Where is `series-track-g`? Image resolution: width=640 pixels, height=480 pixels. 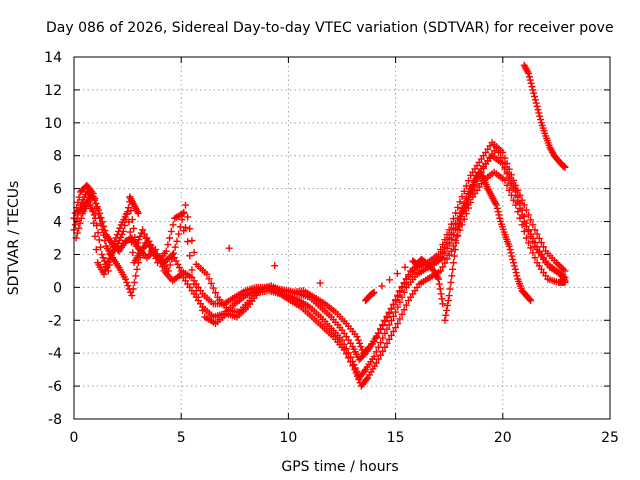
series-track-g is located at coordinates (286, 250).